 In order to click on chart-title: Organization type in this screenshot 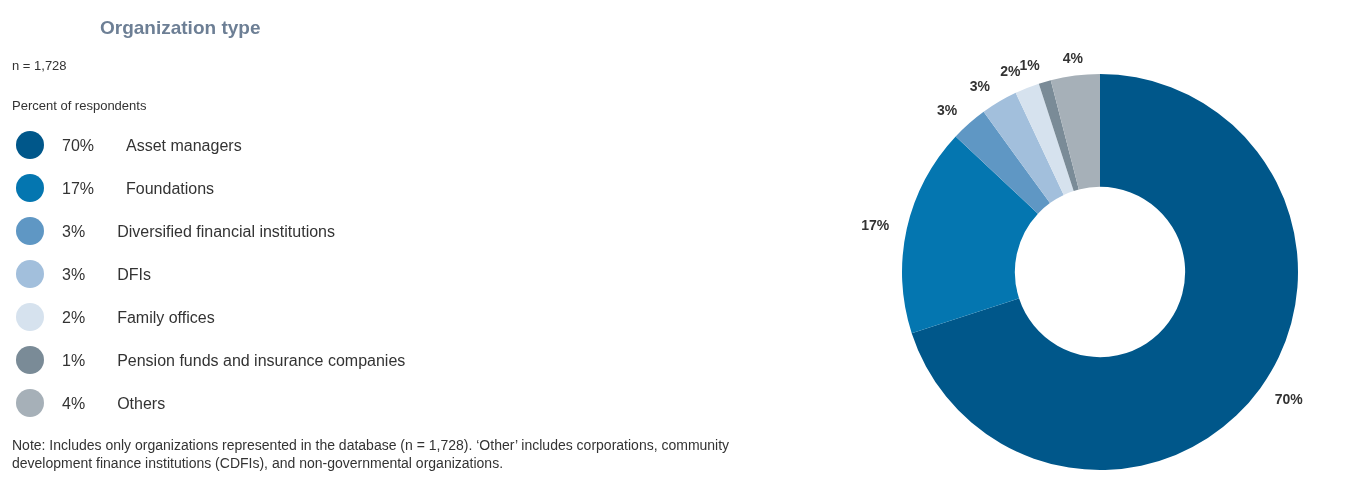, I will do `click(180, 27)`.